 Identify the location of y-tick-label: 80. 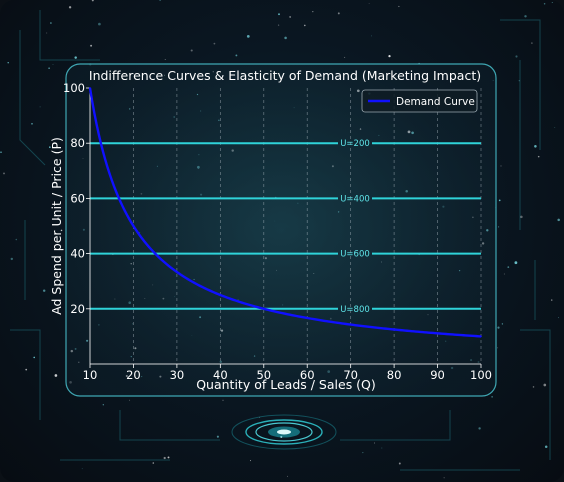
(77, 143).